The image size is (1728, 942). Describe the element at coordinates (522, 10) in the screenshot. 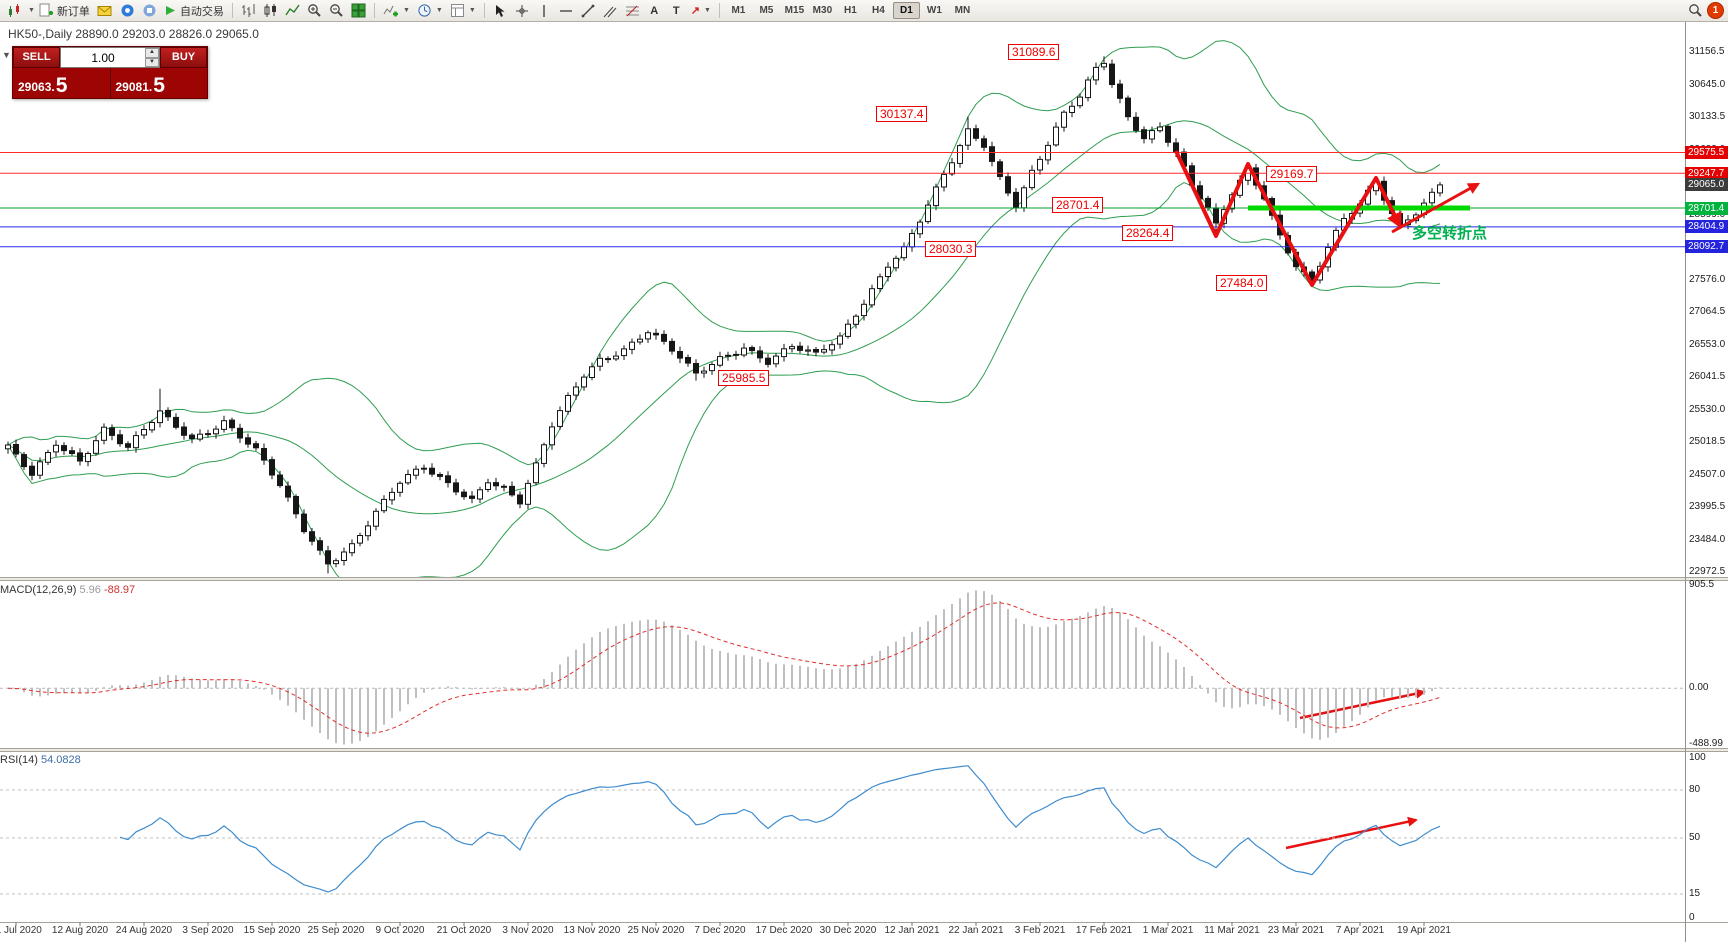

I see `crosshair-icon` at that location.